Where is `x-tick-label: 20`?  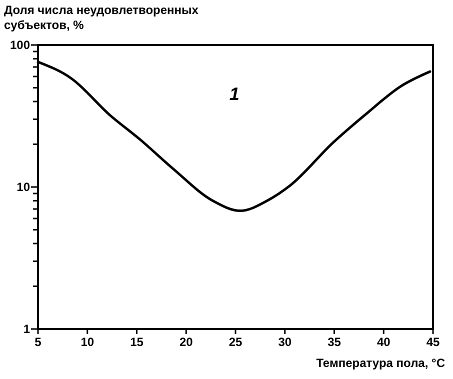
x-tick-label: 20 is located at coordinates (186, 342).